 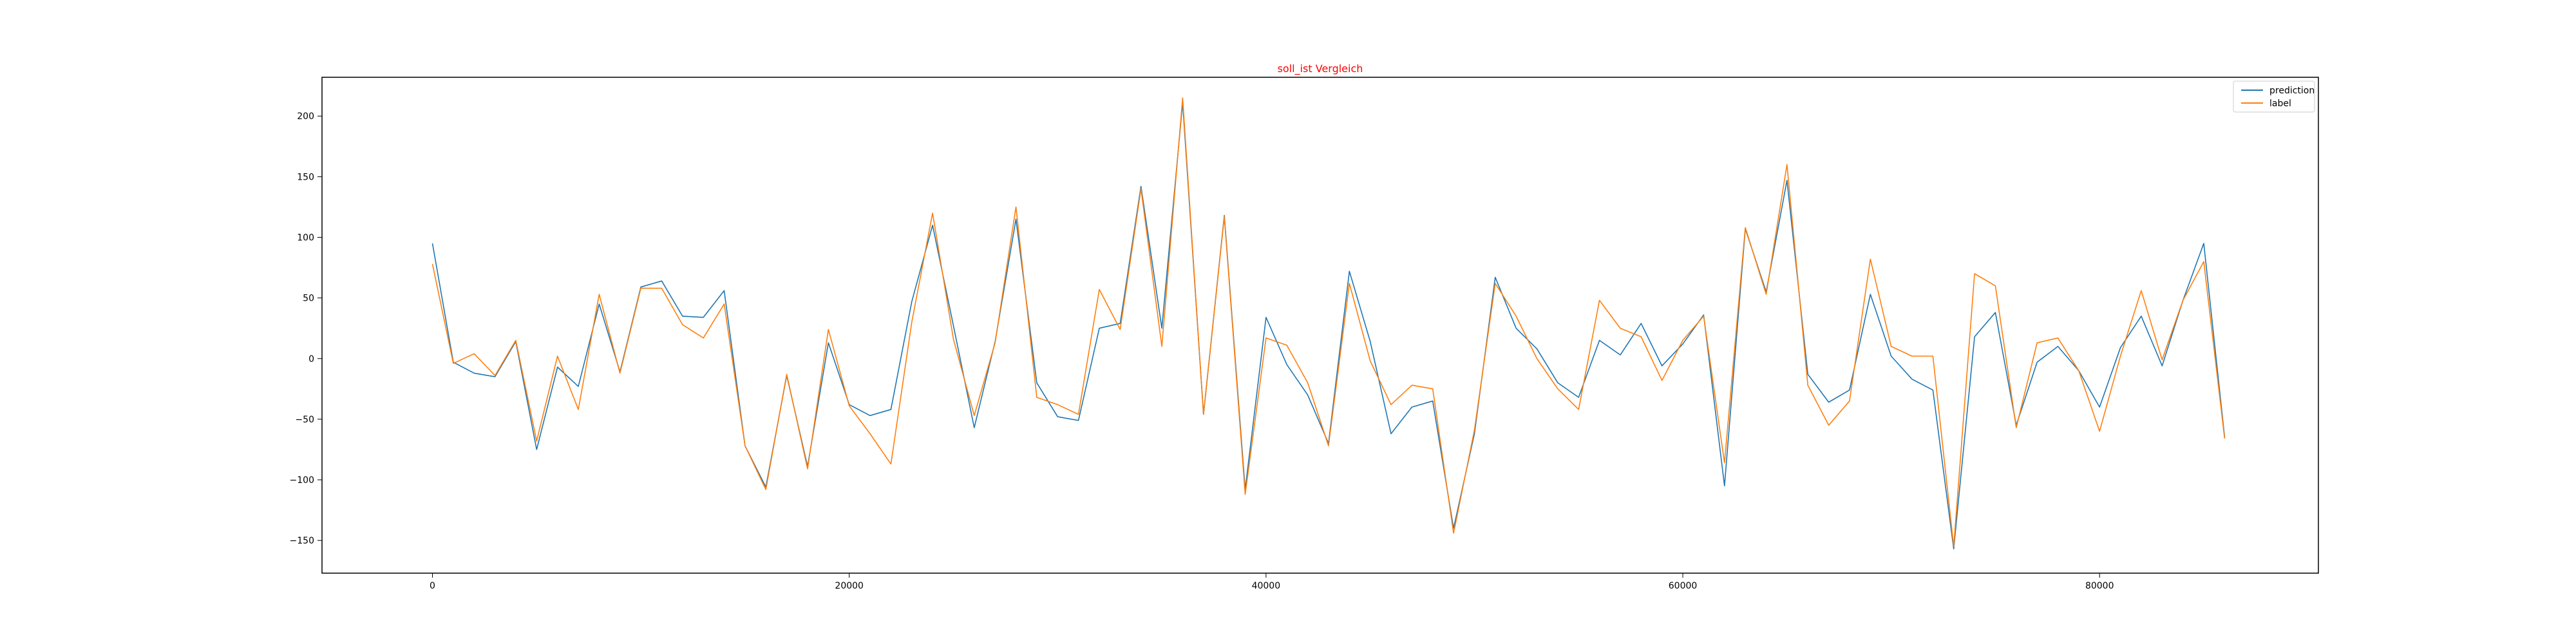 What do you see at coordinates (2280, 104) in the screenshot?
I see `legend-label-label: label` at bounding box center [2280, 104].